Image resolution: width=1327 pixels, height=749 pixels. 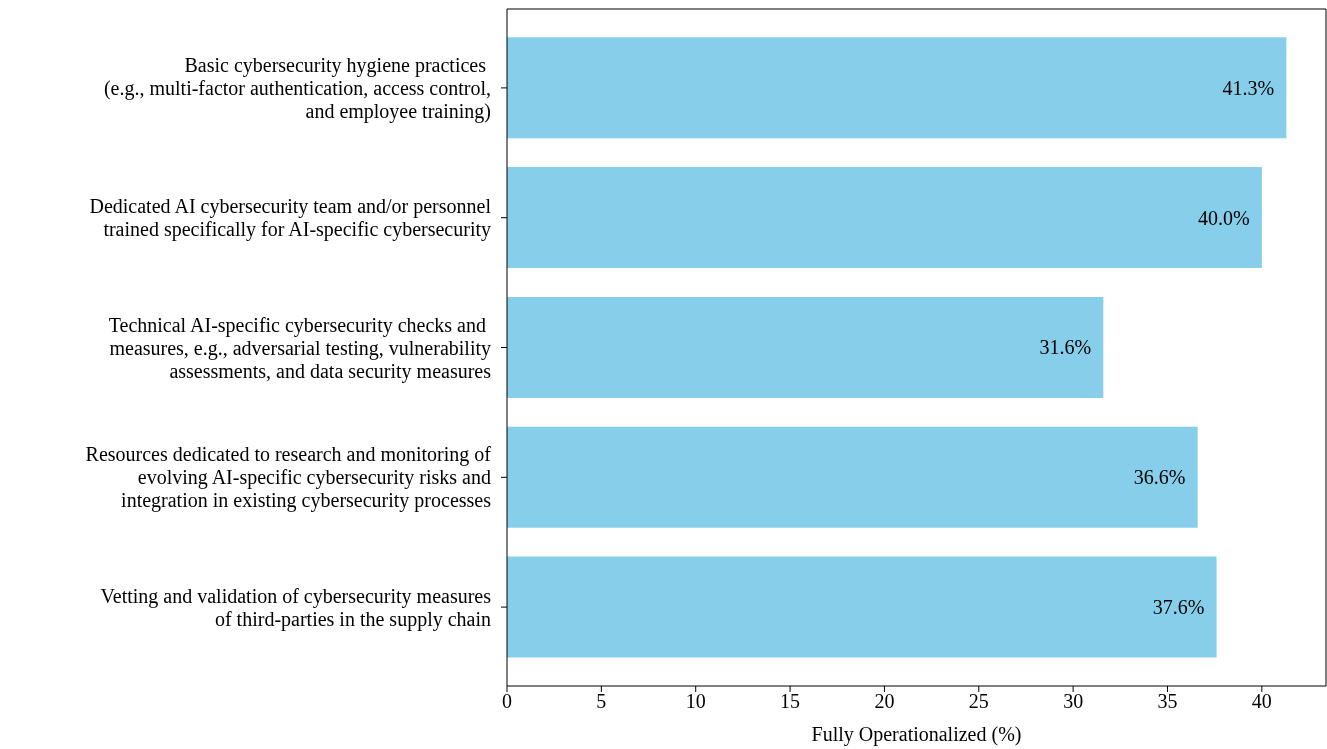 I want to click on x-tick-label: 20, so click(x=884, y=701).